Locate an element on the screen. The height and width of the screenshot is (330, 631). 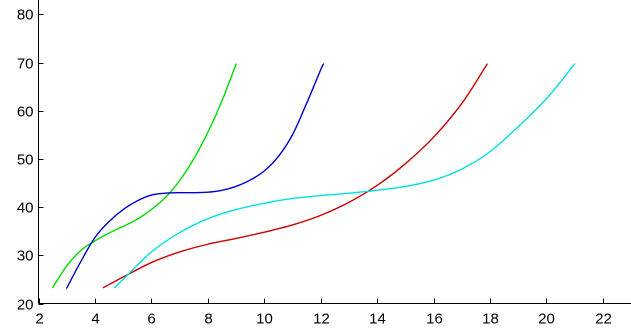
y-tick-label: 40 is located at coordinates (25, 208).